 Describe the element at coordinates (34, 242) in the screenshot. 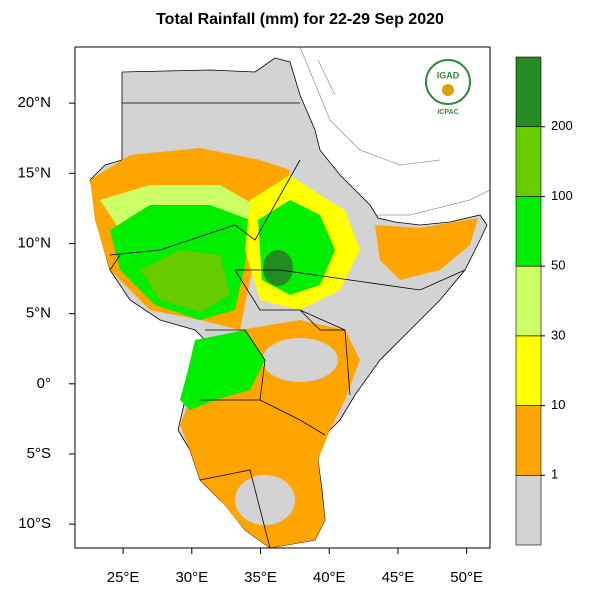

I see `y-tick-label: 10°N` at that location.